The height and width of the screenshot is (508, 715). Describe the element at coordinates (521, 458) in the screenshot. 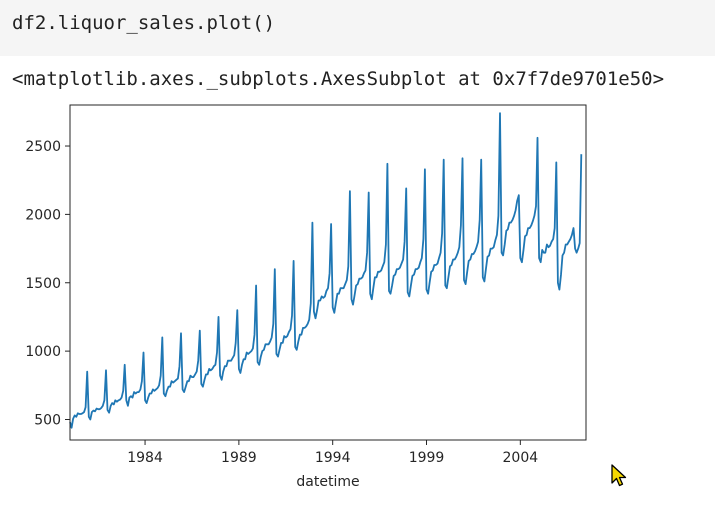

I see `x-tick-label: 2004` at that location.